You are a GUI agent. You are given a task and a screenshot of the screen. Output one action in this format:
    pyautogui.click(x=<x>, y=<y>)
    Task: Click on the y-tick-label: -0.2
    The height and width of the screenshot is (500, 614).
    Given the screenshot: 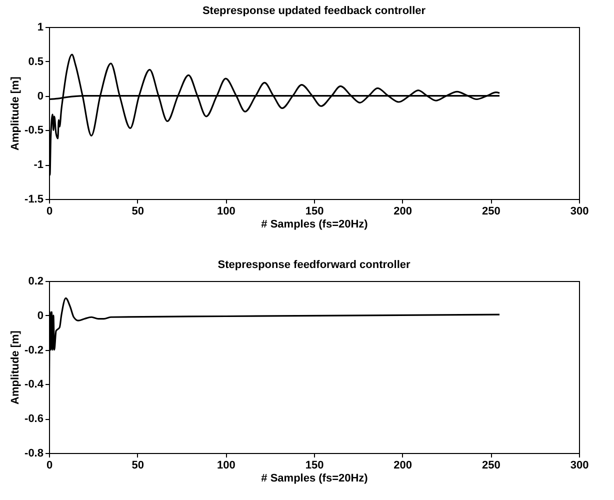 What is the action you would take?
    pyautogui.click(x=34, y=350)
    